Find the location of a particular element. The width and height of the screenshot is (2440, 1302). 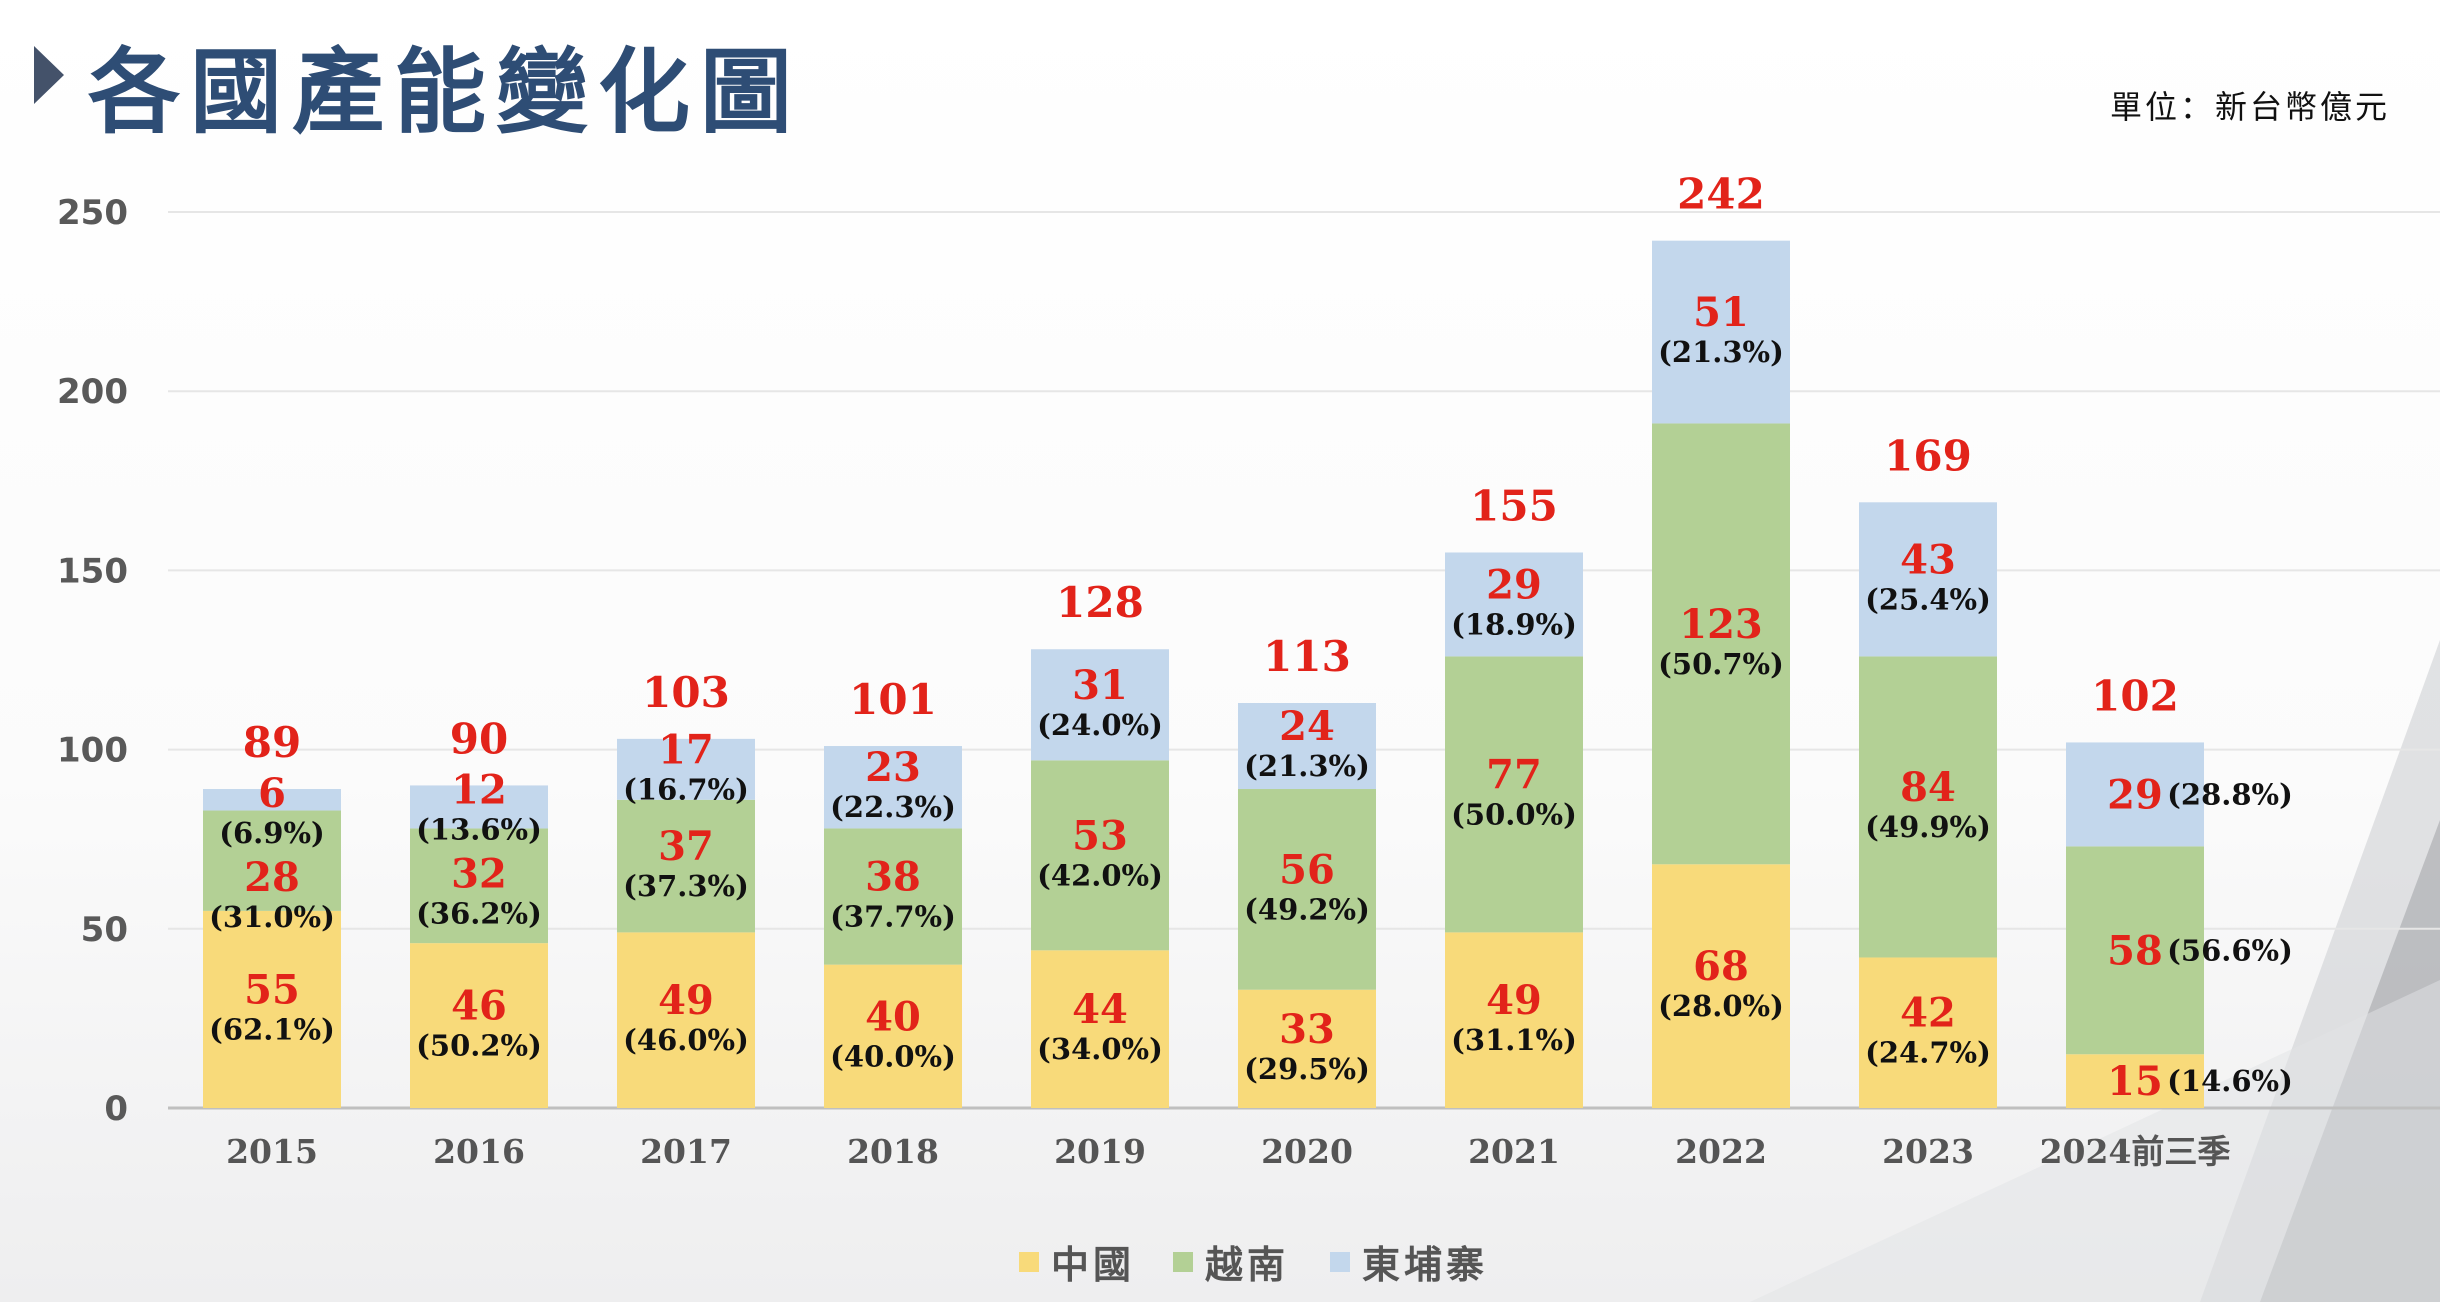

x-tick-label: 2023 is located at coordinates (1928, 1151).